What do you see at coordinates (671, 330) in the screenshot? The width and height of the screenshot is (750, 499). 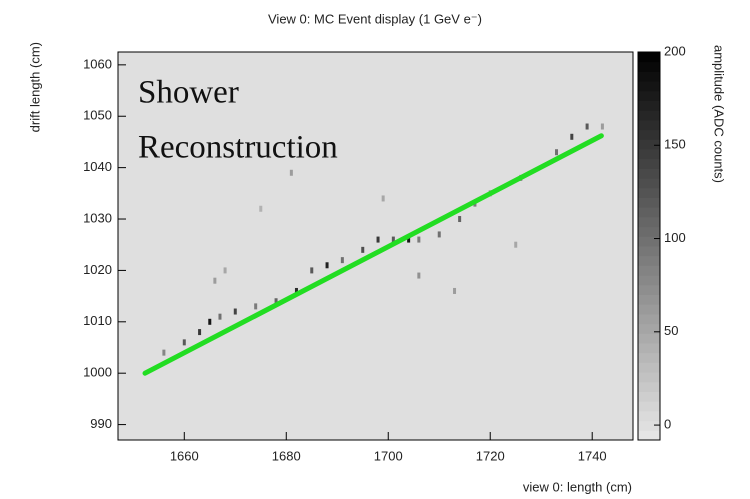 I see `z-tick-label: 50` at bounding box center [671, 330].